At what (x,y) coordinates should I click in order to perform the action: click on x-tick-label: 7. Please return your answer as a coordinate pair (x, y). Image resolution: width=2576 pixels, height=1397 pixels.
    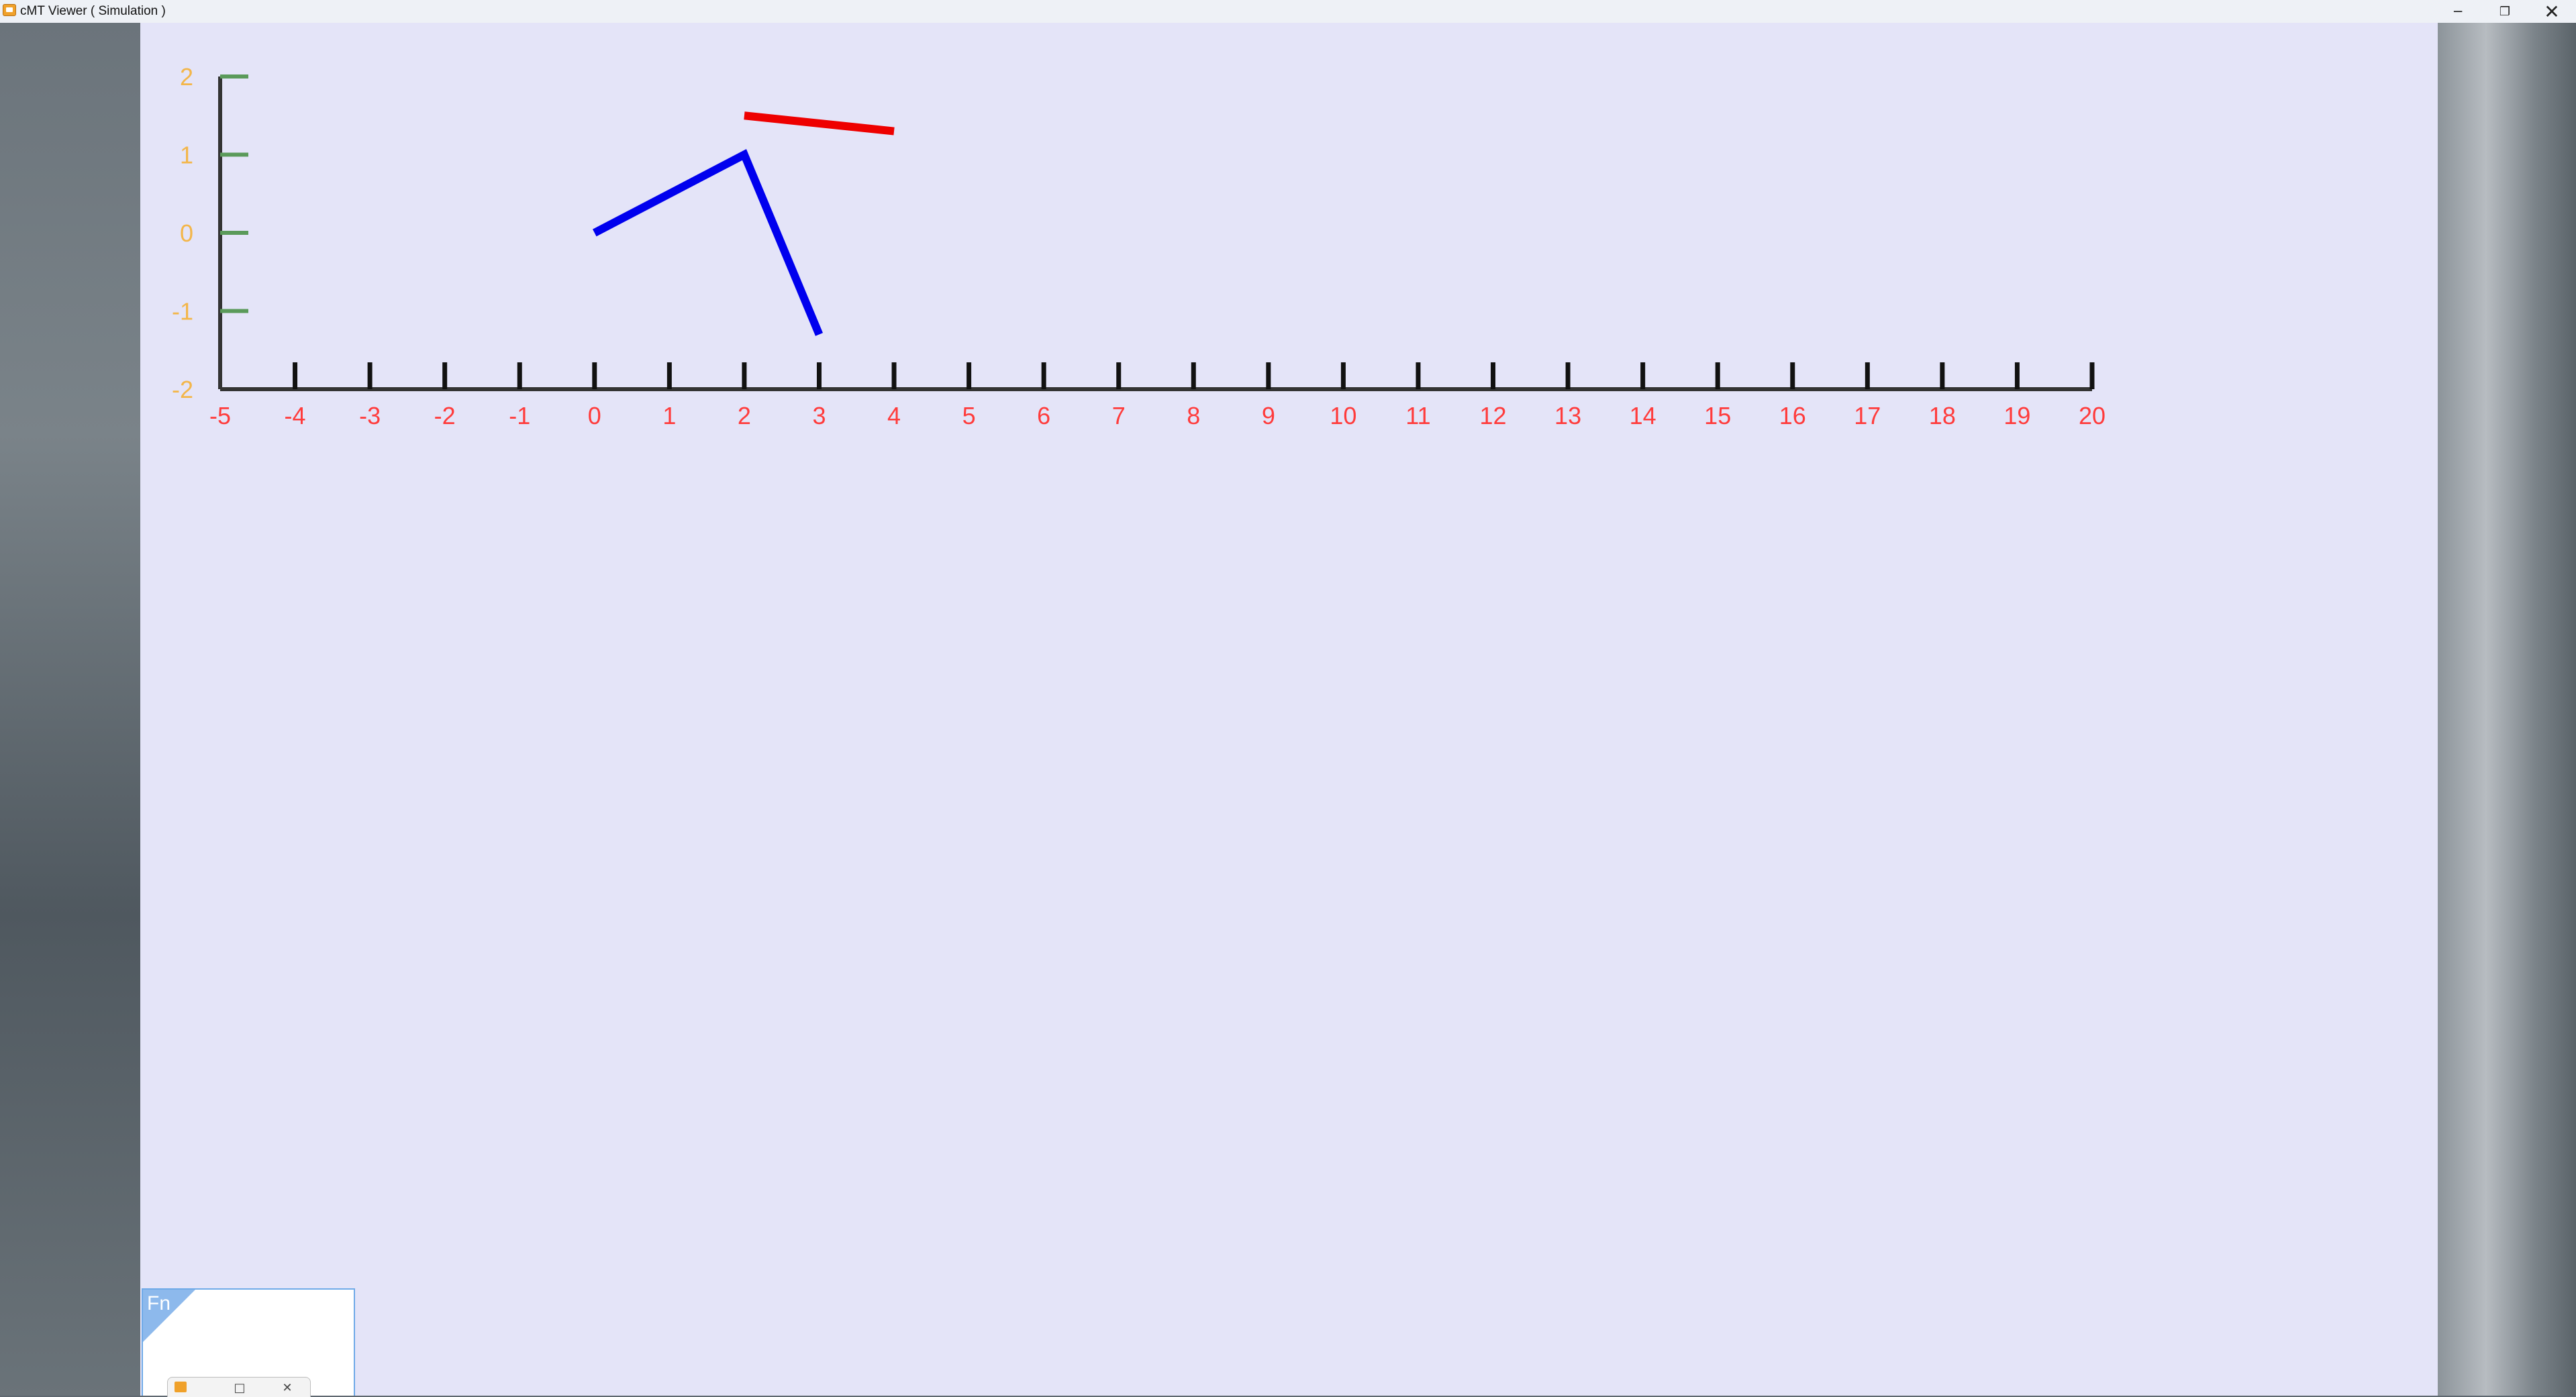
    Looking at the image, I should click on (1119, 415).